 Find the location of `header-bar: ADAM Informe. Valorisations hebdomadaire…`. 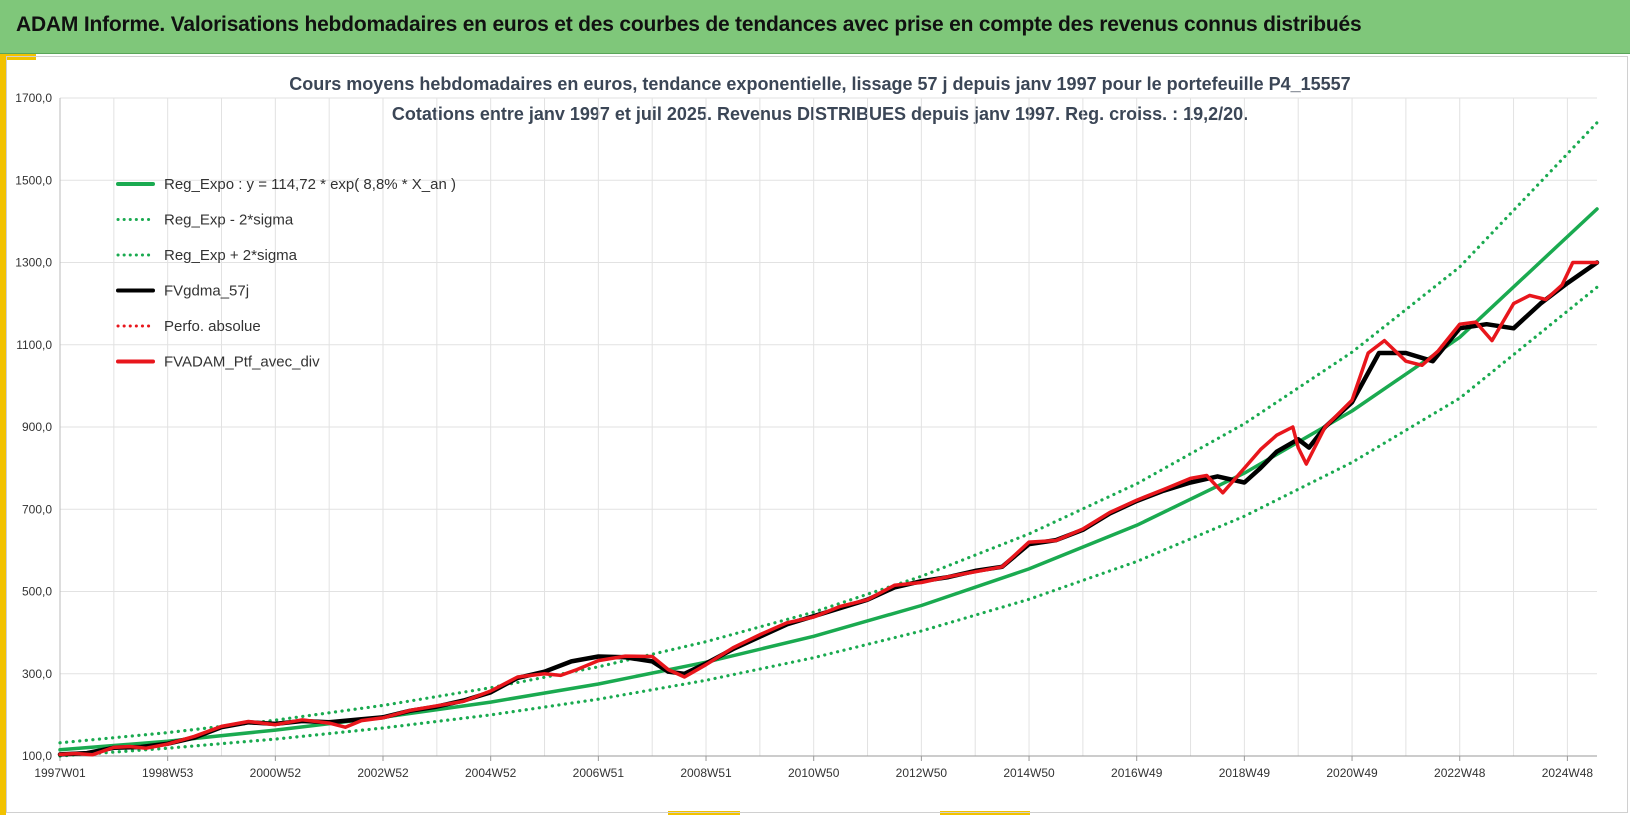

header-bar: ADAM Informe. Valorisations hebdomadaire… is located at coordinates (815, 27).